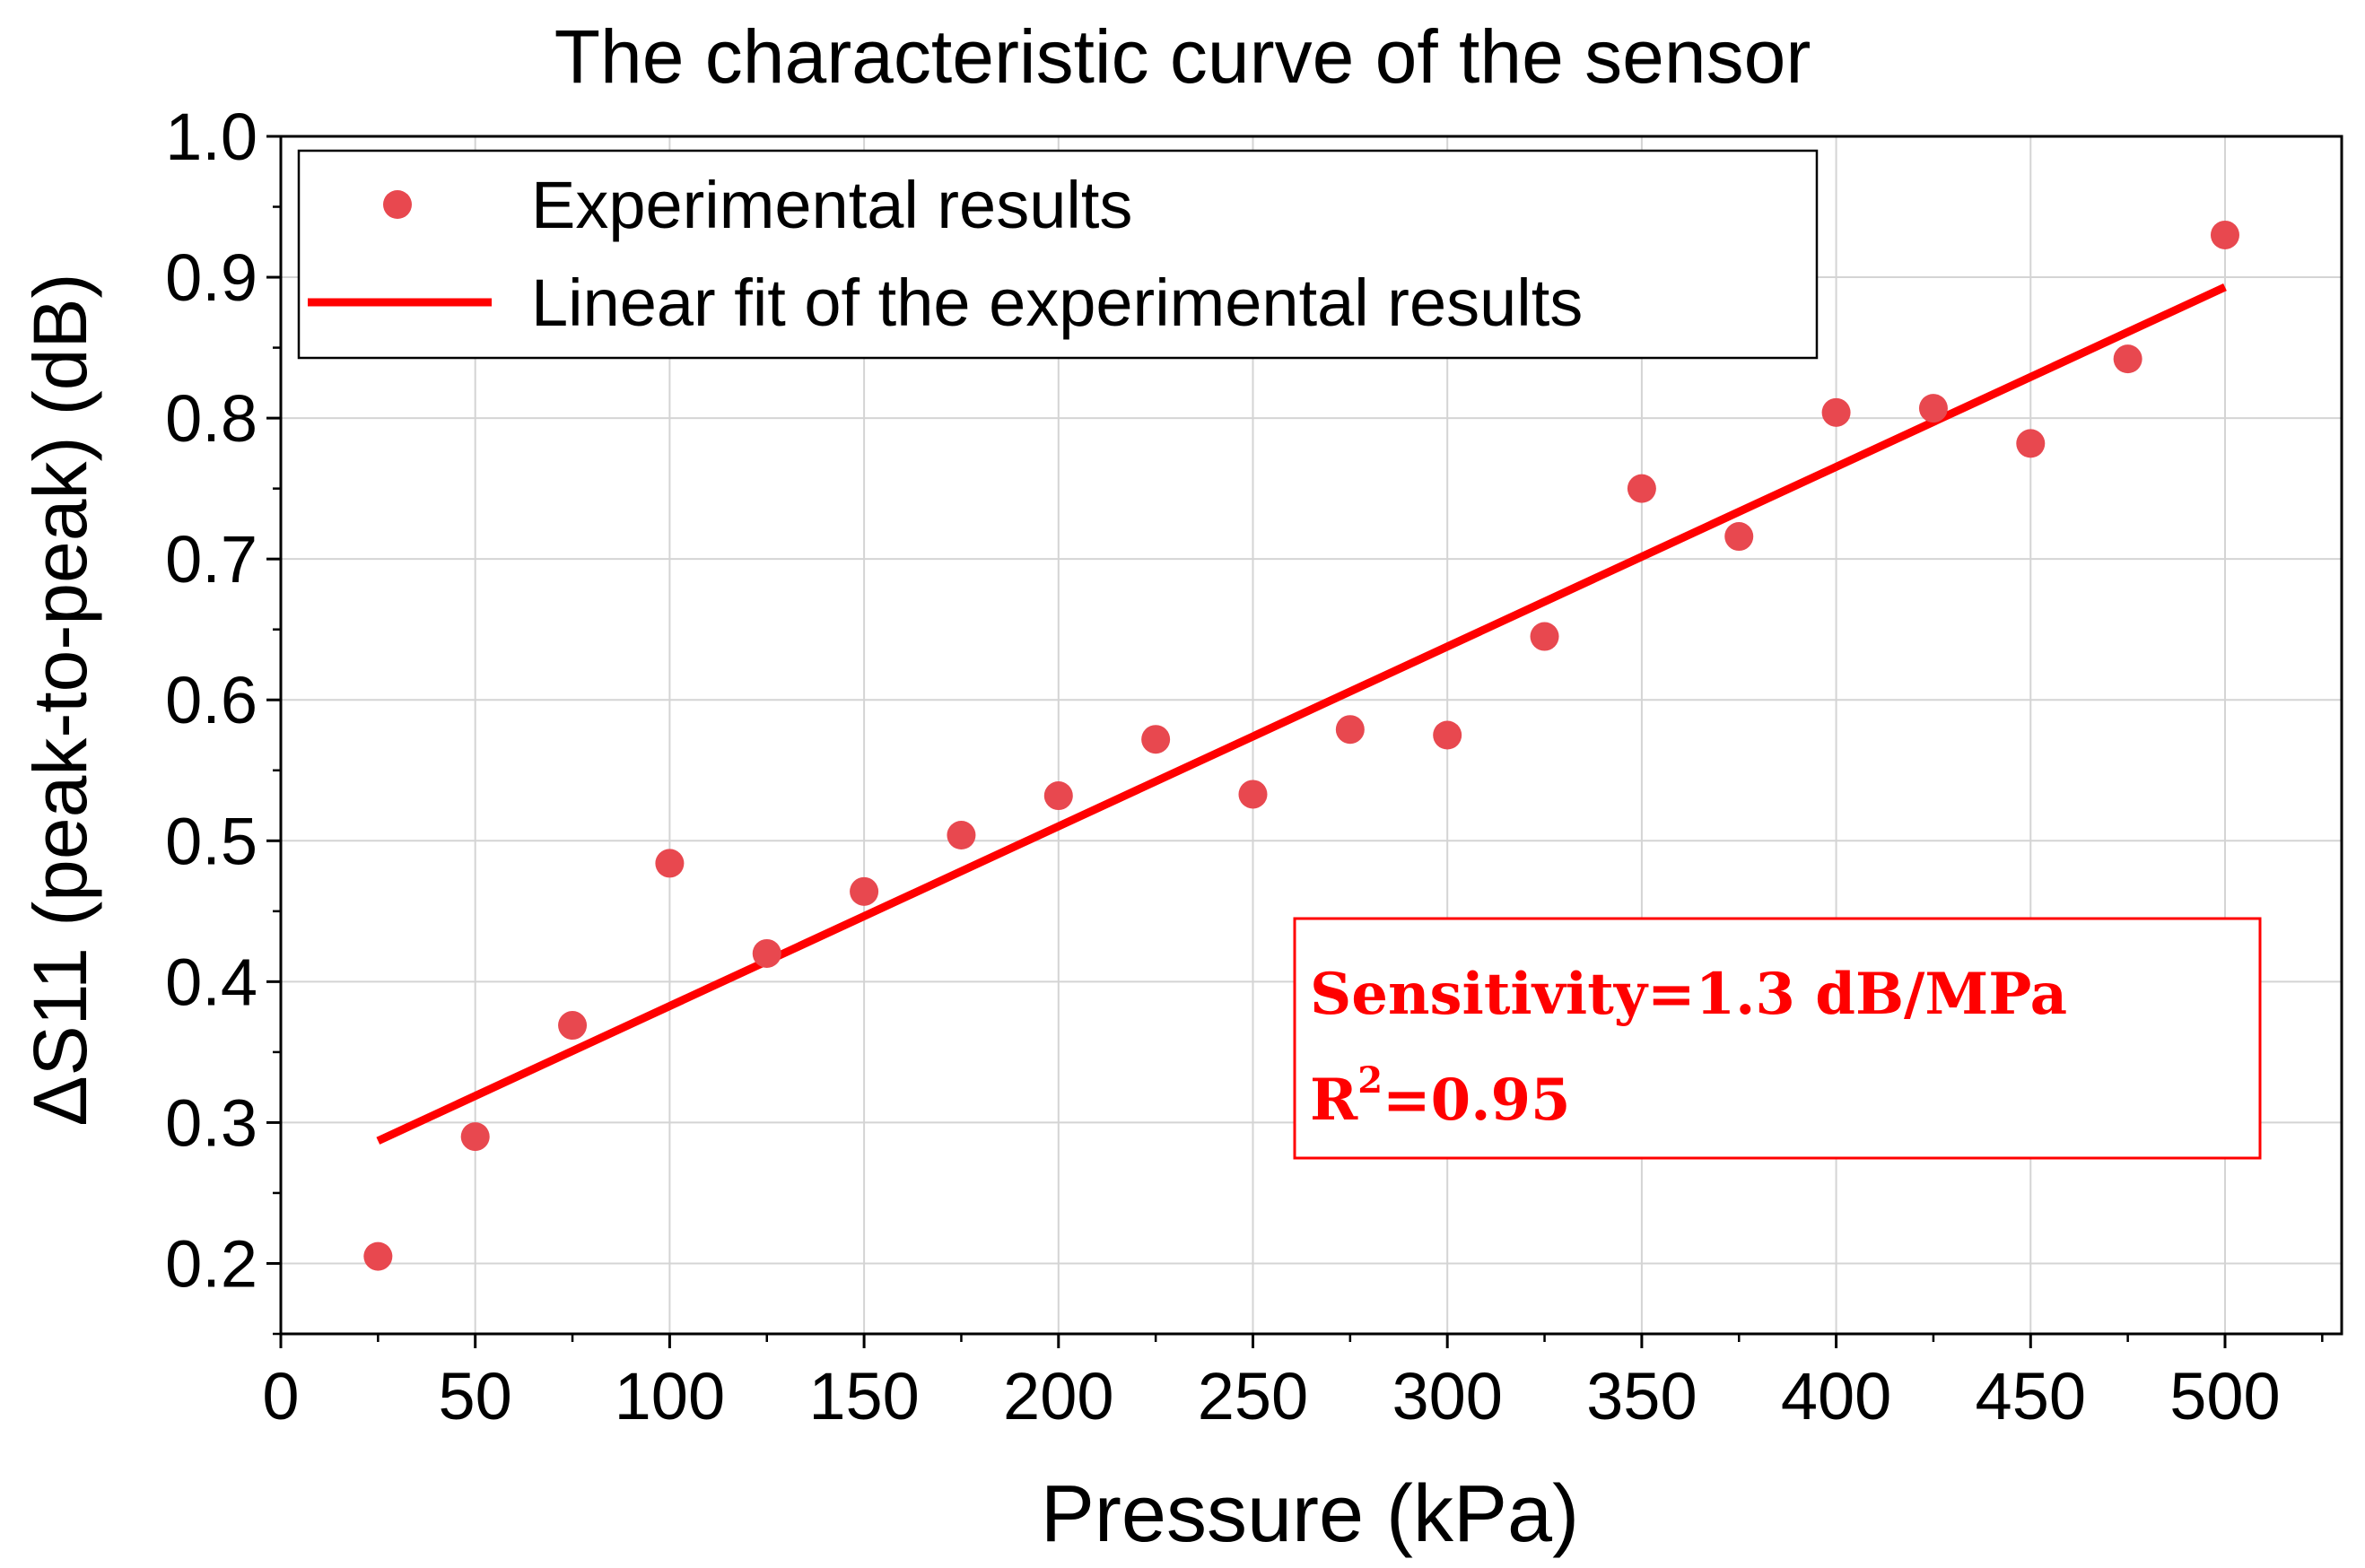 The image size is (2365, 1568). Describe the element at coordinates (211, 1263) in the screenshot. I see `y-tick-label: 0.2` at that location.